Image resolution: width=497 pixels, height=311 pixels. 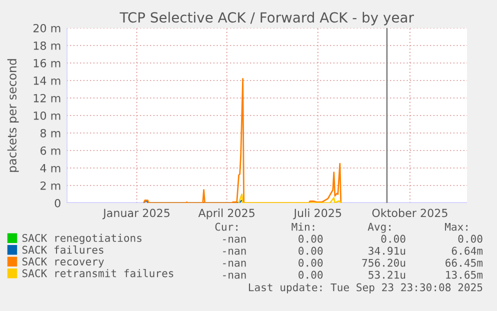 I want to click on y-tick-label: 20 m, so click(x=46, y=28).